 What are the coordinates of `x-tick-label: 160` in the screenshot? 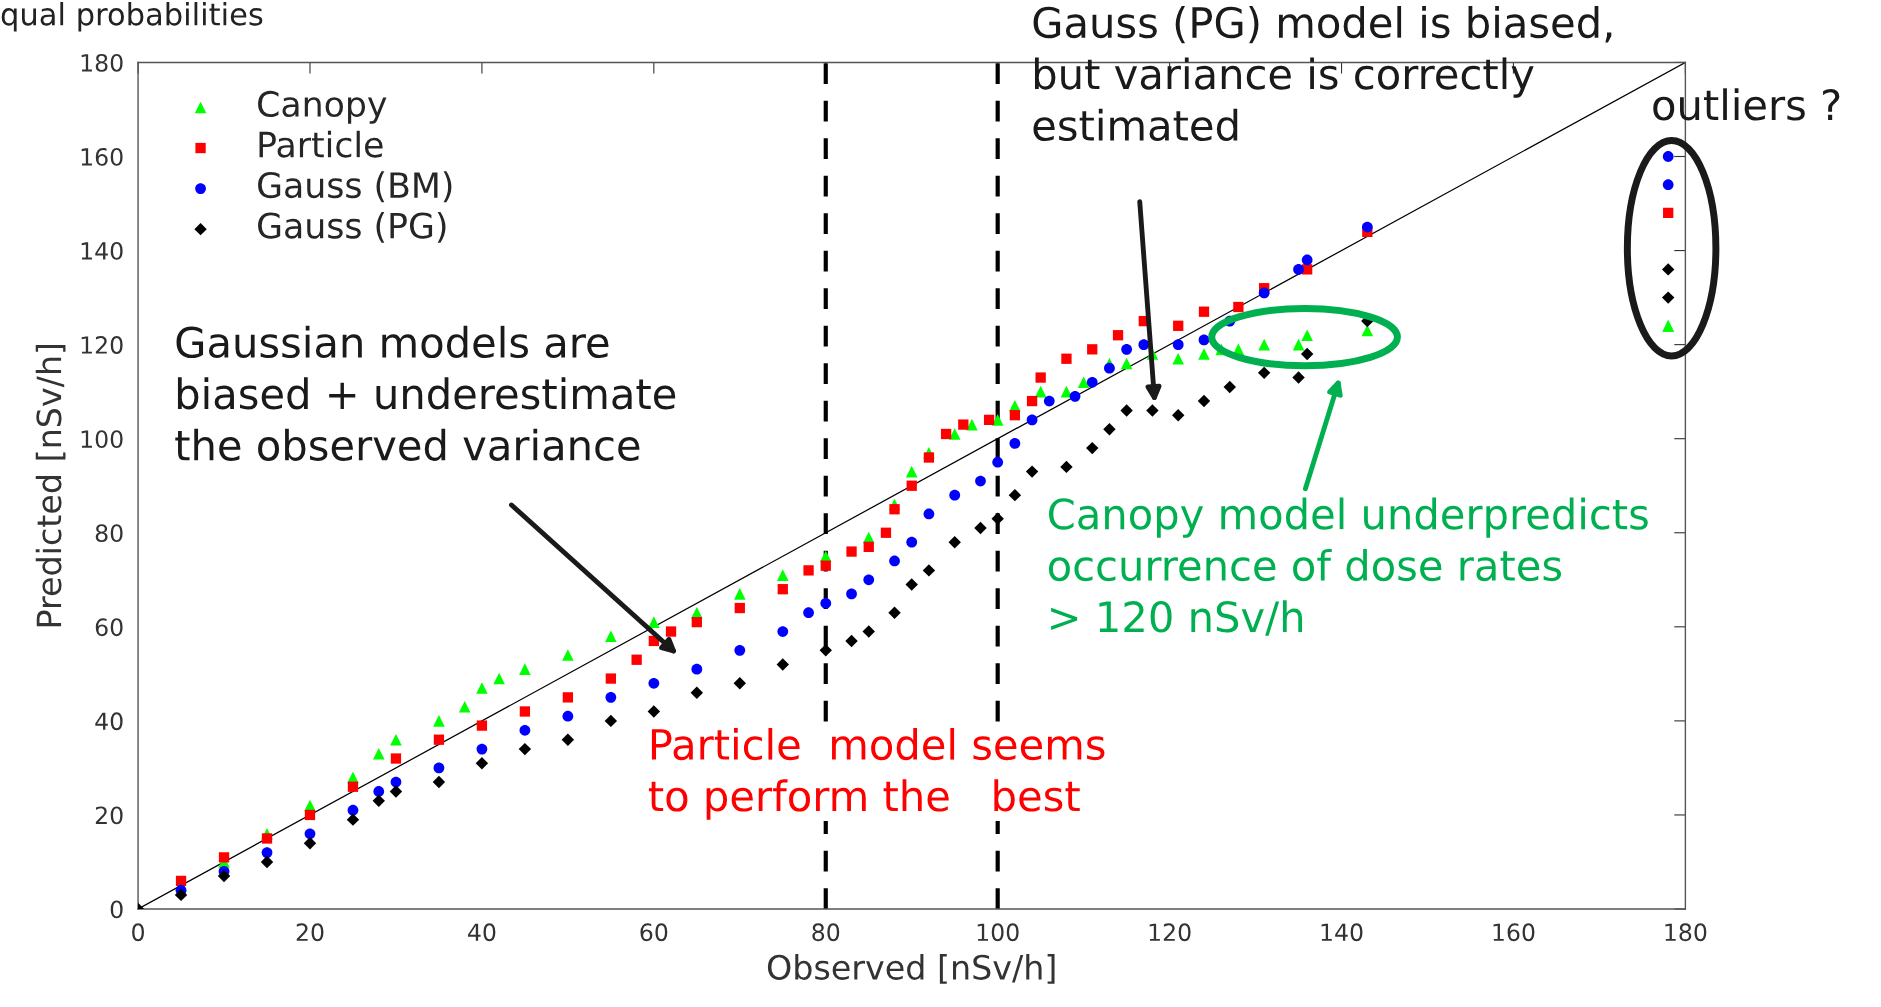 It's located at (1514, 932).